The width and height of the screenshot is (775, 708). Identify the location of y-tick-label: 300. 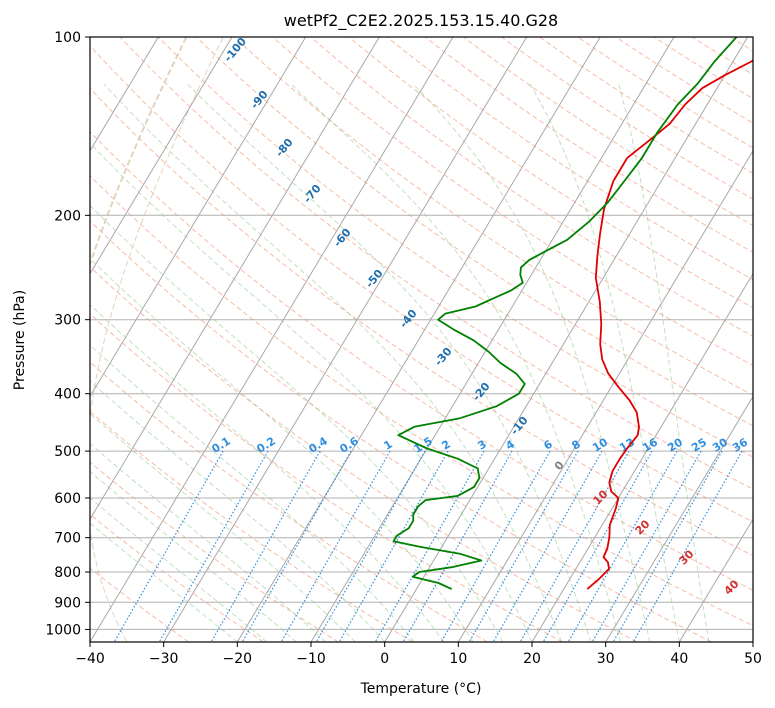
(67, 321).